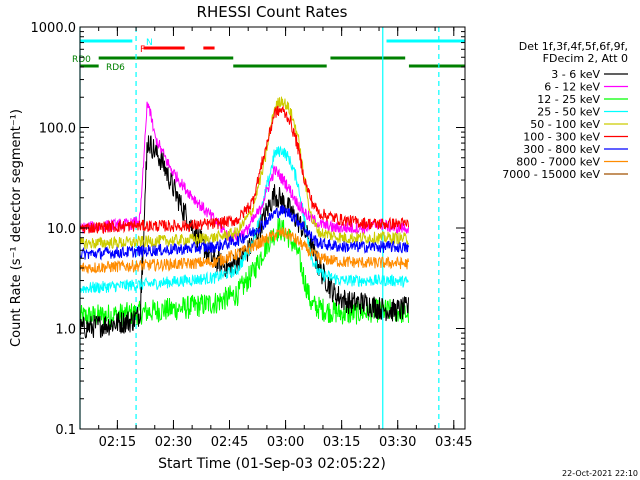 The height and width of the screenshot is (480, 640). Describe the element at coordinates (397, 442) in the screenshot. I see `x-tick-label: 03:30` at that location.